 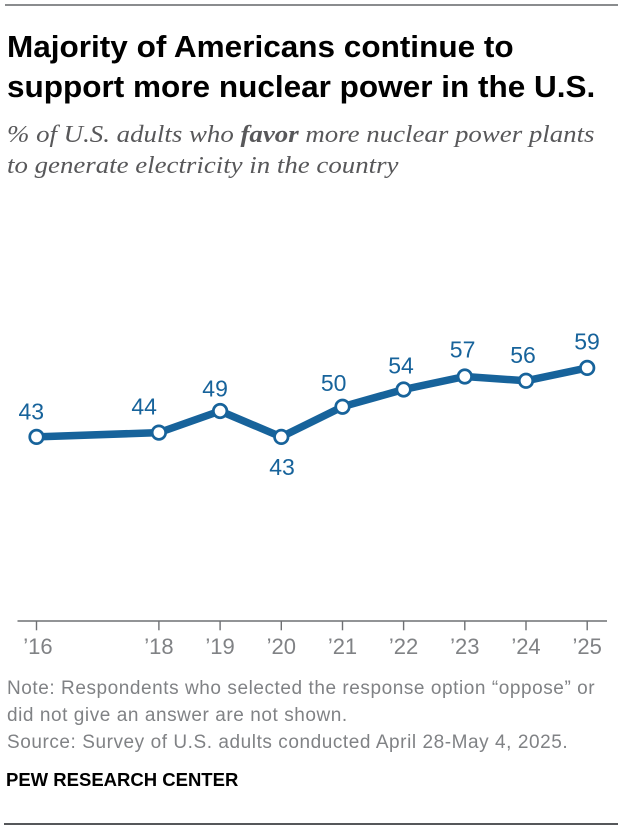 What do you see at coordinates (342, 646) in the screenshot?
I see `svg-text: ’21` at bounding box center [342, 646].